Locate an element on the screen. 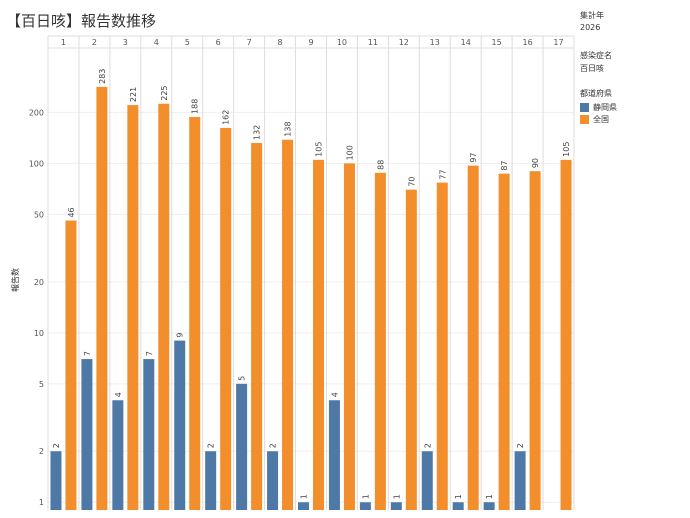 The image size is (690, 518). chart-title: 【百日咳】報告数推移 is located at coordinates (81, 21).